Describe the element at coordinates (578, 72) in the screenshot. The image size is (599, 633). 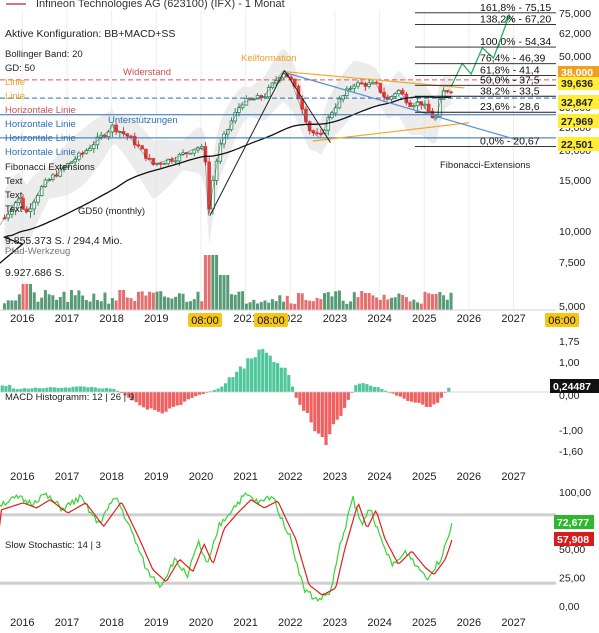
I see `price-badge-orange` at that location.